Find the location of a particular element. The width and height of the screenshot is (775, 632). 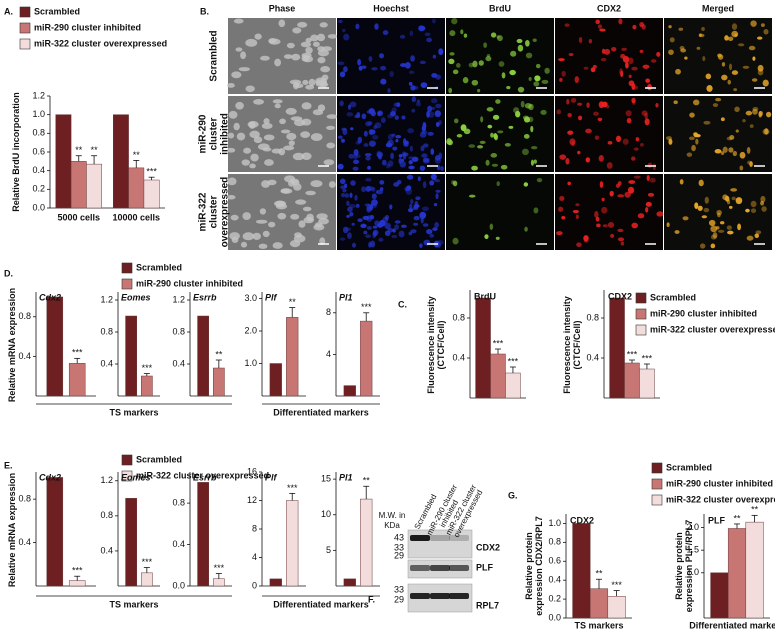

panel-label: G. is located at coordinates (513, 495).